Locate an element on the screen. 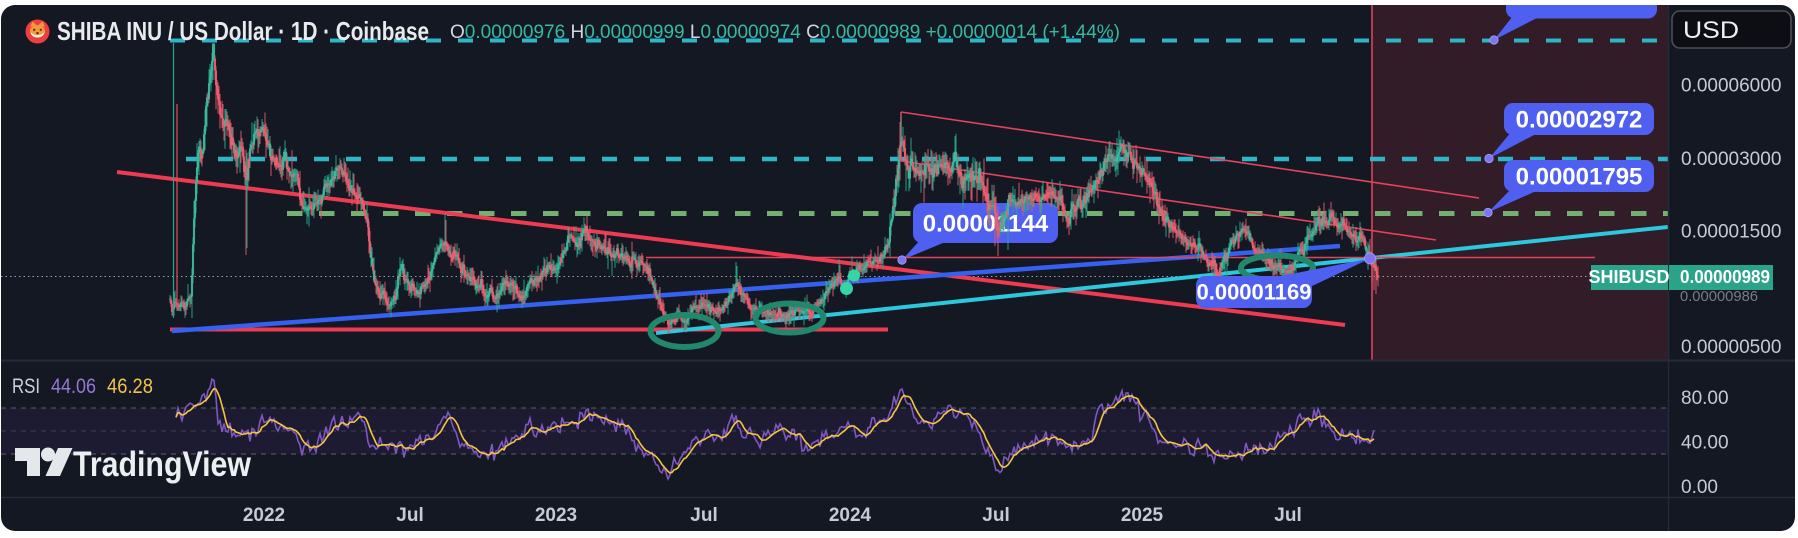 The image size is (1798, 538). svg-text: 40.00 is located at coordinates (1705, 443).